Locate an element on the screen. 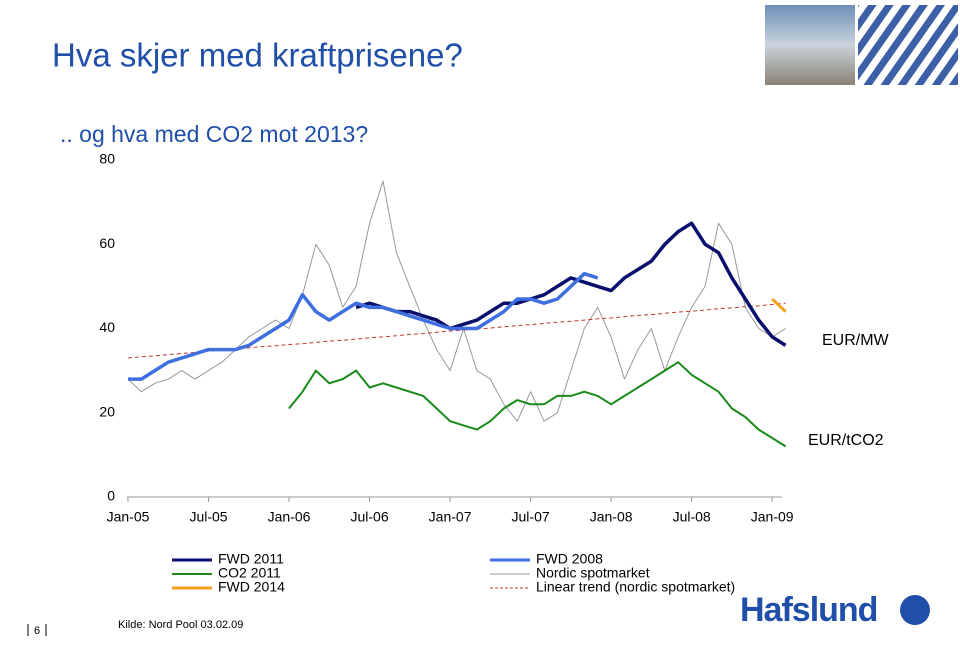 Image resolution: width=960 pixels, height=661 pixels. x-tick-label: Jul-07 is located at coordinates (531, 517).